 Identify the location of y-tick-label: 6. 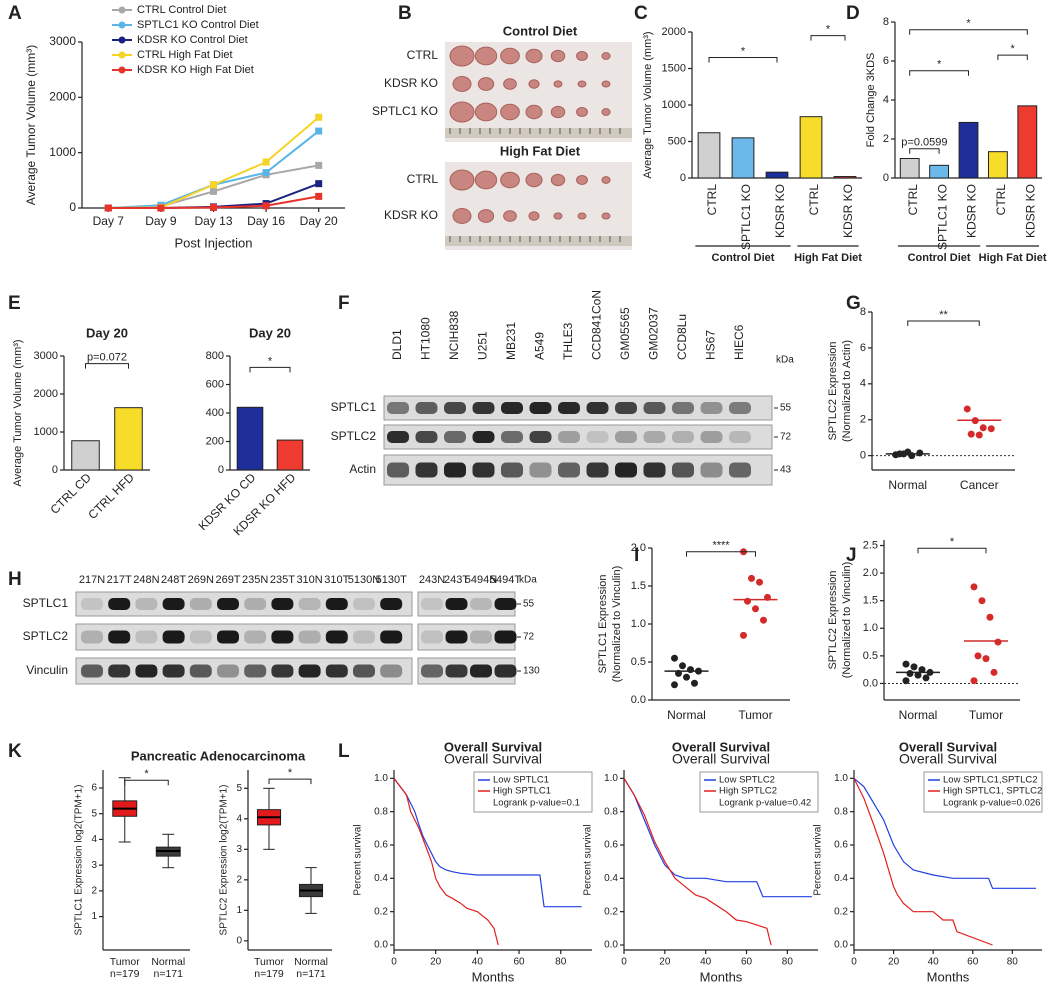
(94, 788).